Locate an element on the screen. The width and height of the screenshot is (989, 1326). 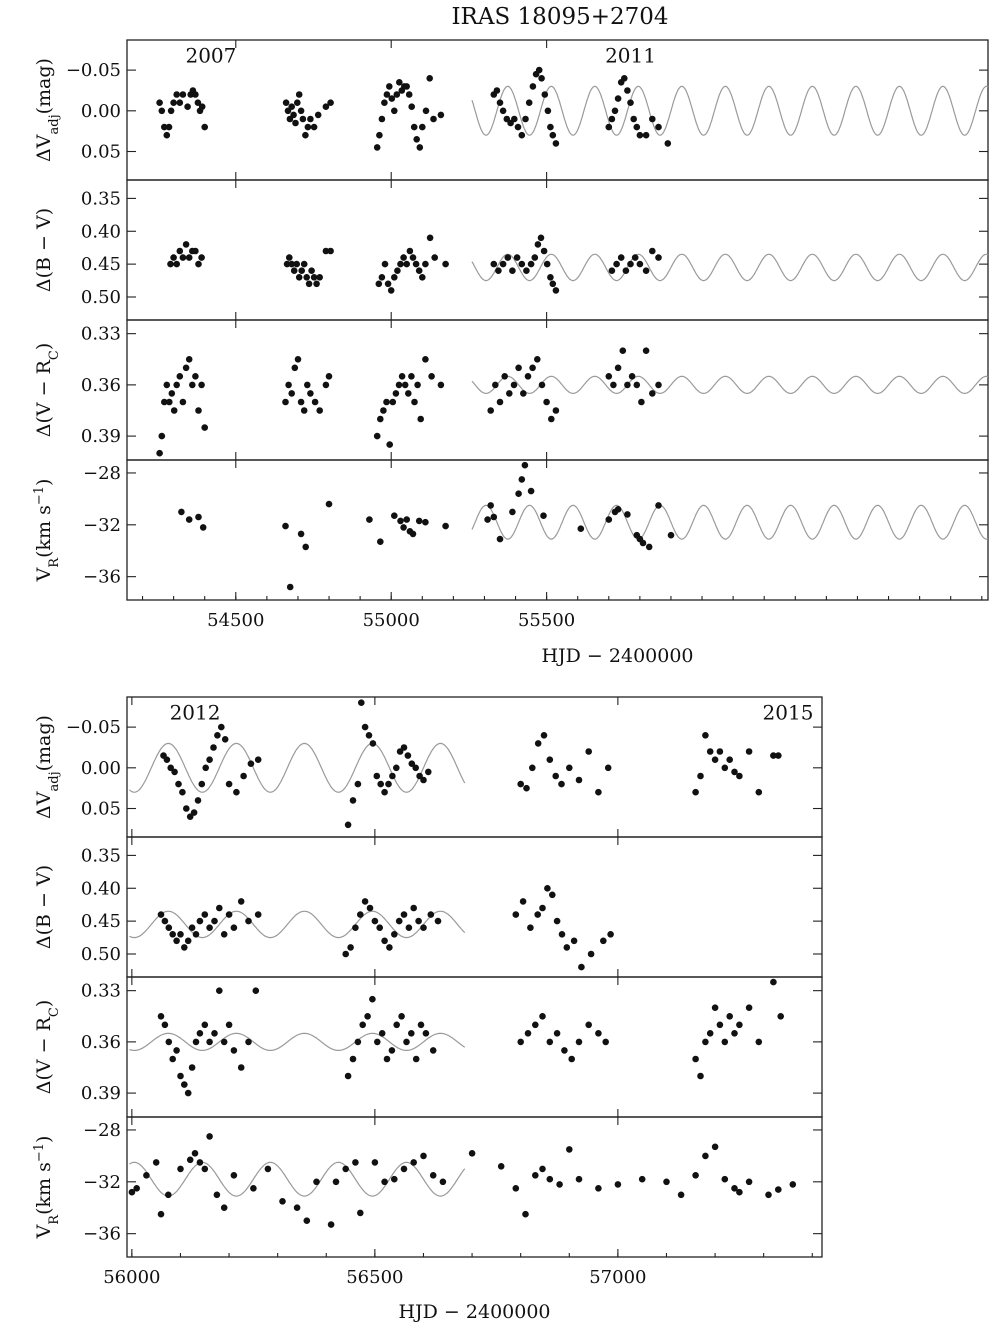
panel-VR-1: −28 −32 −36 VR(km s−1) 56000 56500 57000 is located at coordinates (427, 1202).